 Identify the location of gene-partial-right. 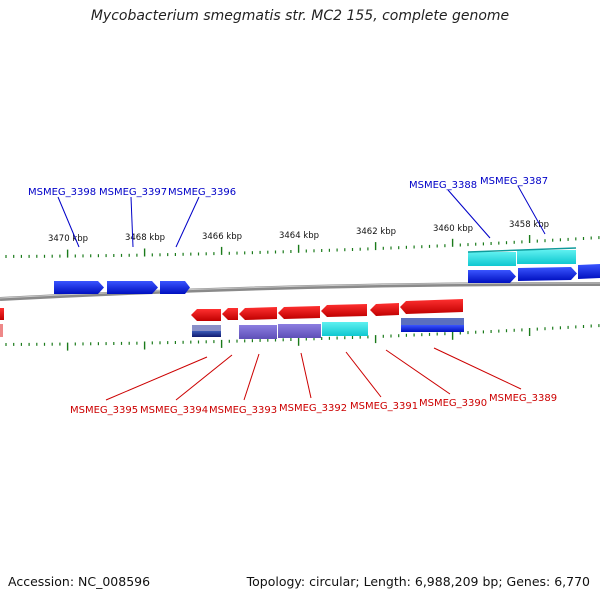
(589, 271).